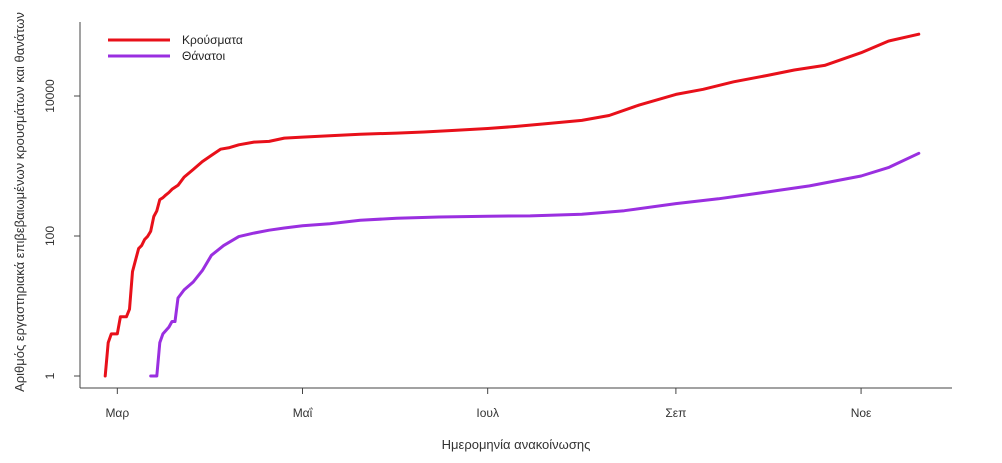 The width and height of the screenshot is (1002, 463). What do you see at coordinates (861, 413) in the screenshot?
I see `x-tick-label: Νοε` at bounding box center [861, 413].